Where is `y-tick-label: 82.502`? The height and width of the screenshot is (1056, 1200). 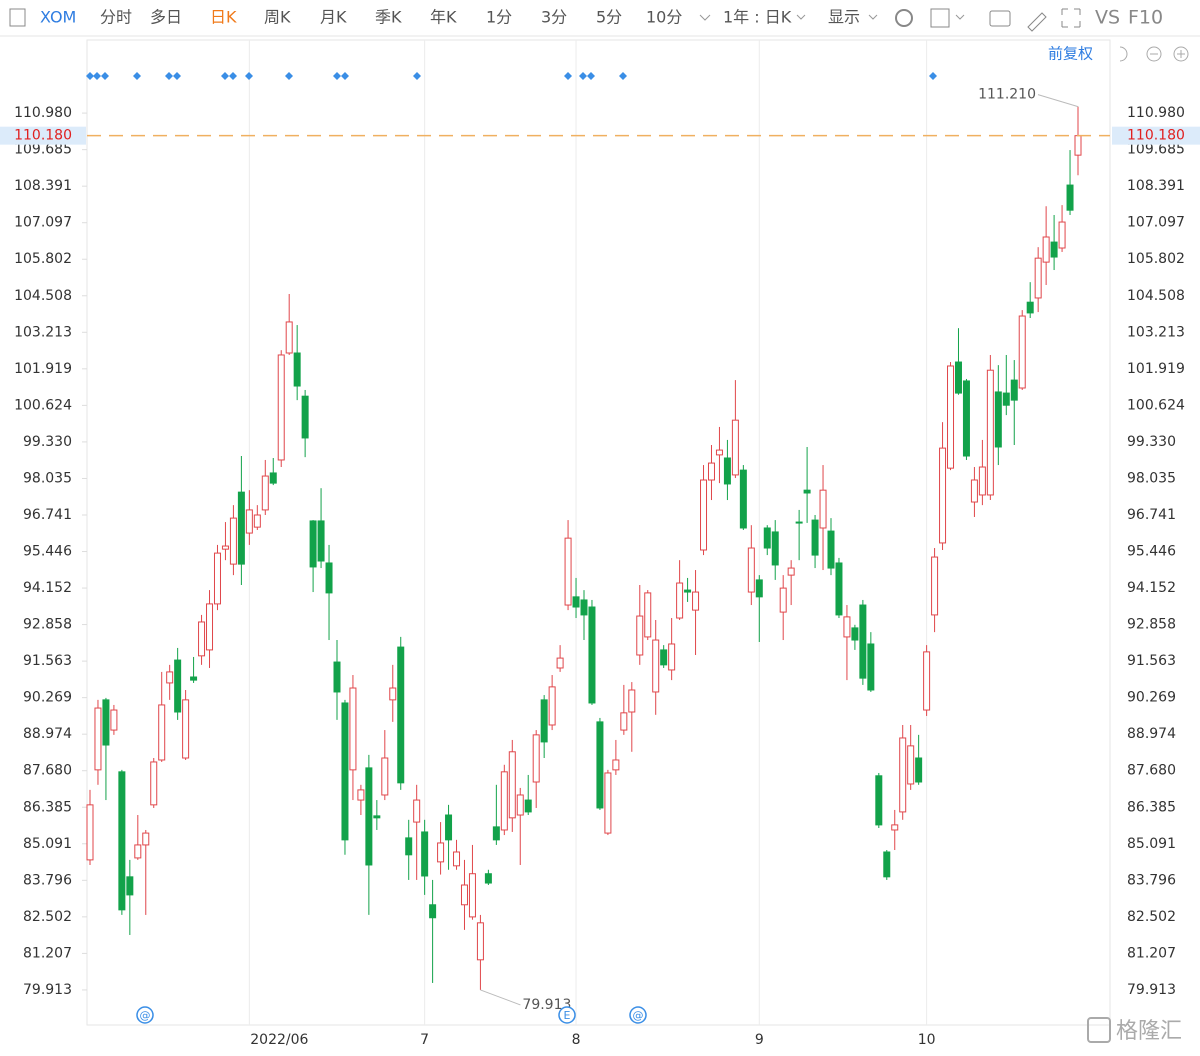 y-tick-label: 82.502 is located at coordinates (47, 917).